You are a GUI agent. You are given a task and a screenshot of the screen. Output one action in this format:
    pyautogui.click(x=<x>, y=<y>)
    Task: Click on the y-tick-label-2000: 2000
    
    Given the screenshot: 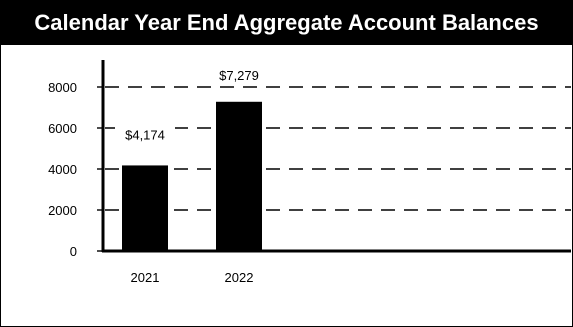 What is the action you would take?
    pyautogui.click(x=62, y=210)
    